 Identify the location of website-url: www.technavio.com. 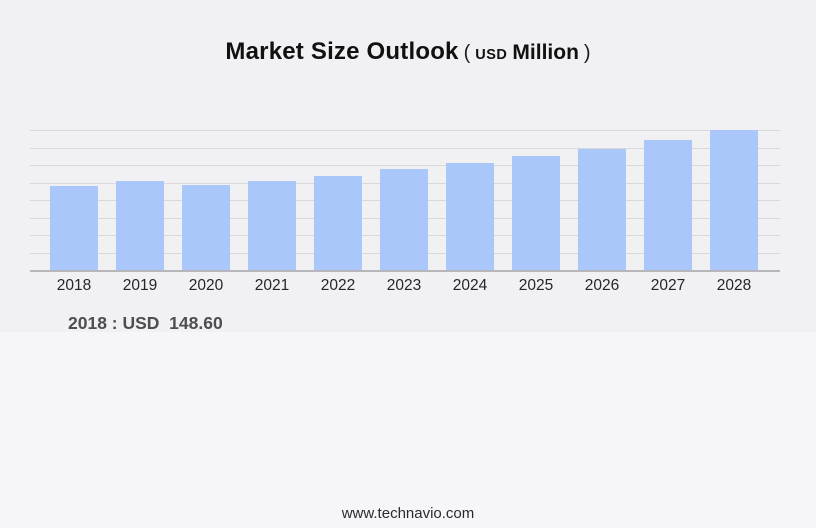
(408, 513).